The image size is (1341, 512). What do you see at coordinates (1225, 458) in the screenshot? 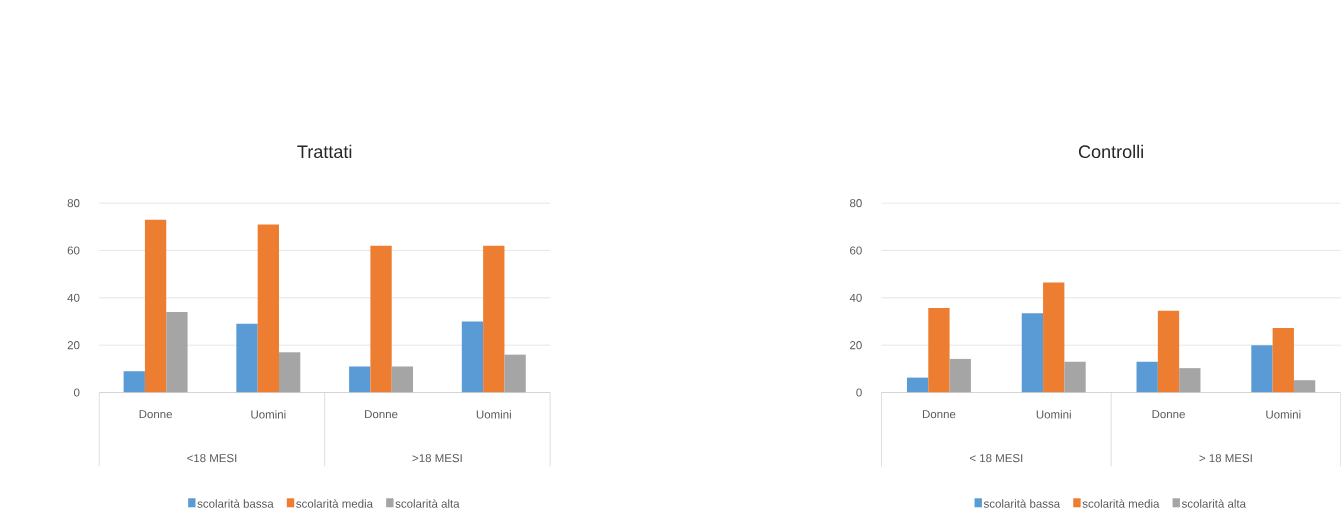
I see `text: > 18 MESI` at bounding box center [1225, 458].